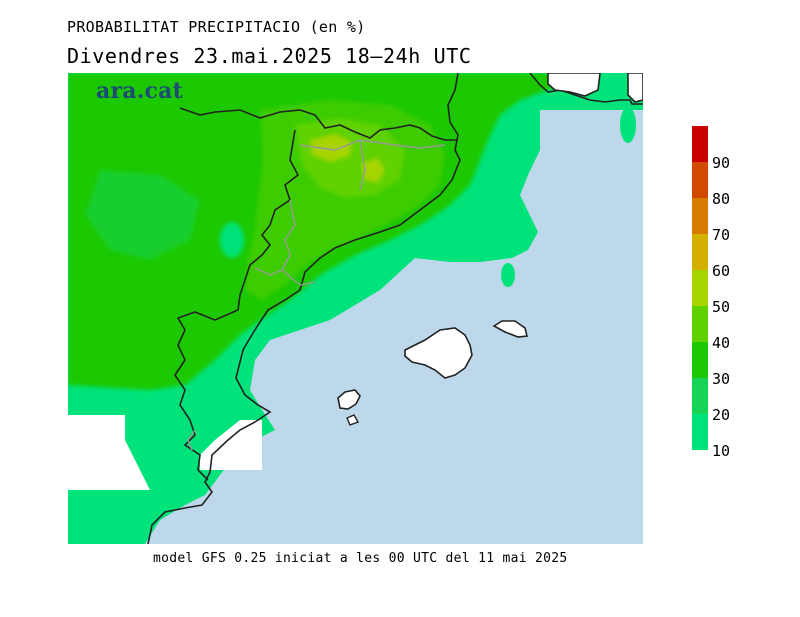 Image resolution: width=800 pixels, height=617 pixels. I want to click on legend-colorbar, so click(700, 288).